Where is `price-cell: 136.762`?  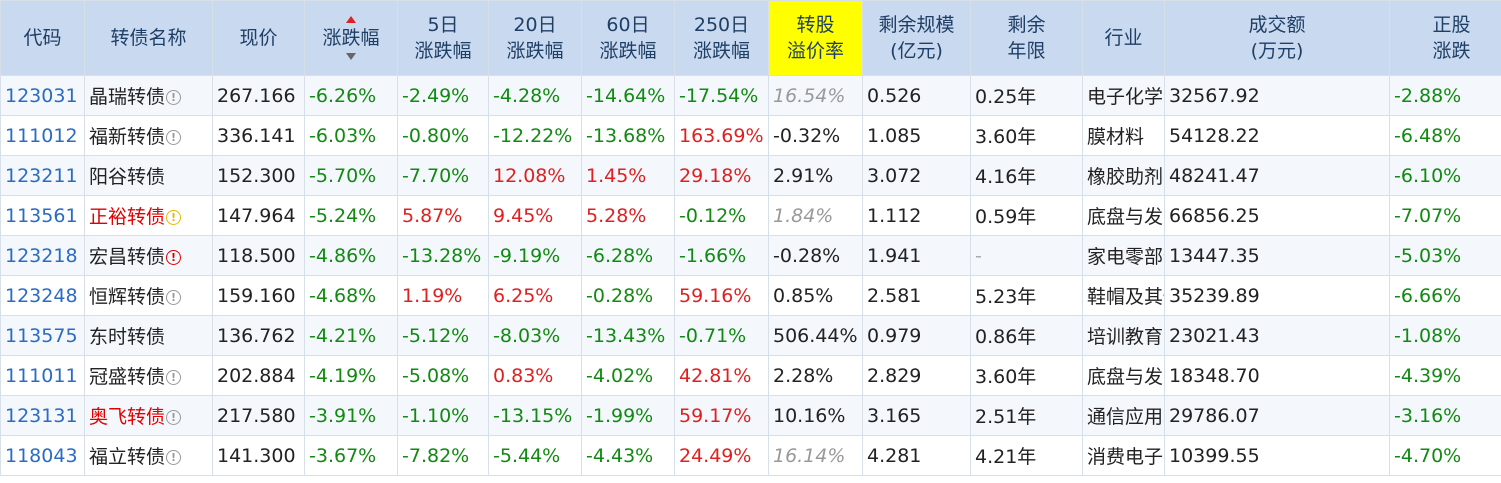
price-cell: 136.762 is located at coordinates (258, 335).